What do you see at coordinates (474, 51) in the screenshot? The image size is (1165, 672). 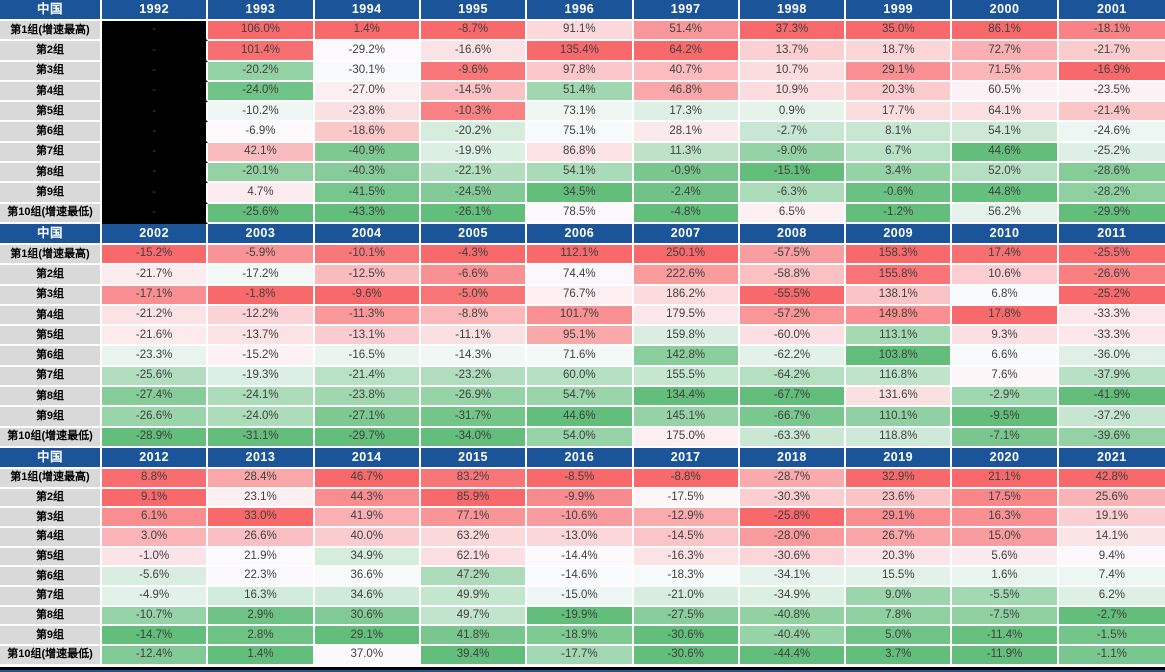 I see `value-cell: -16.6%` at bounding box center [474, 51].